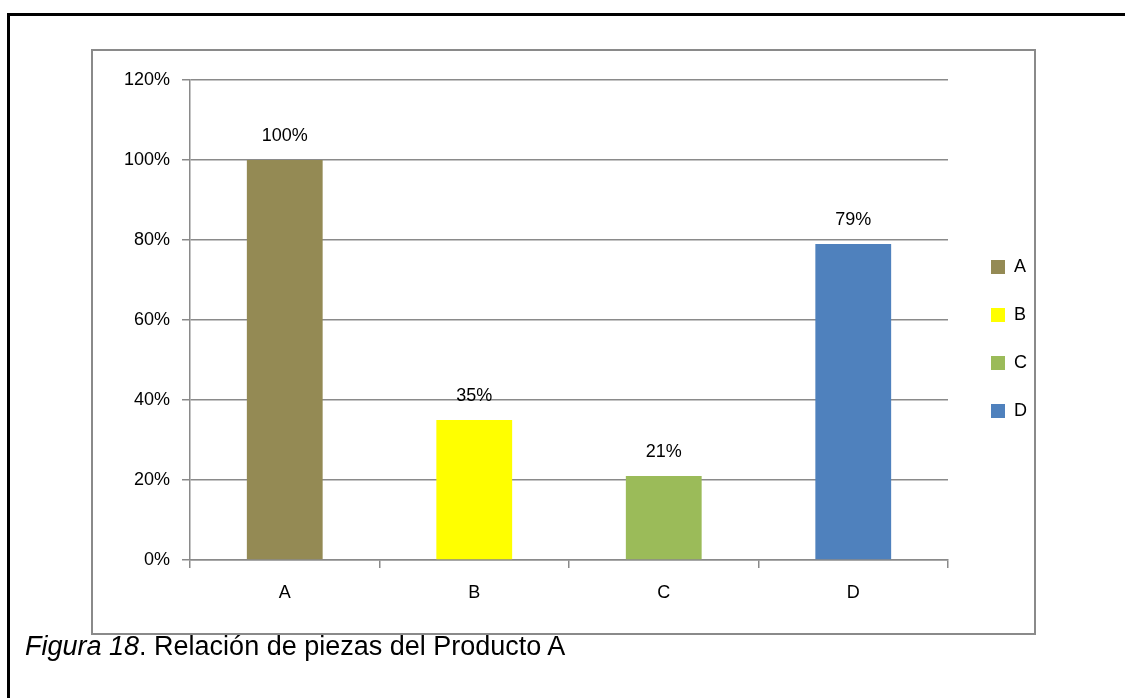 Image resolution: width=1125 pixels, height=698 pixels. What do you see at coordinates (663, 451) in the screenshot?
I see `data-label: 21%` at bounding box center [663, 451].